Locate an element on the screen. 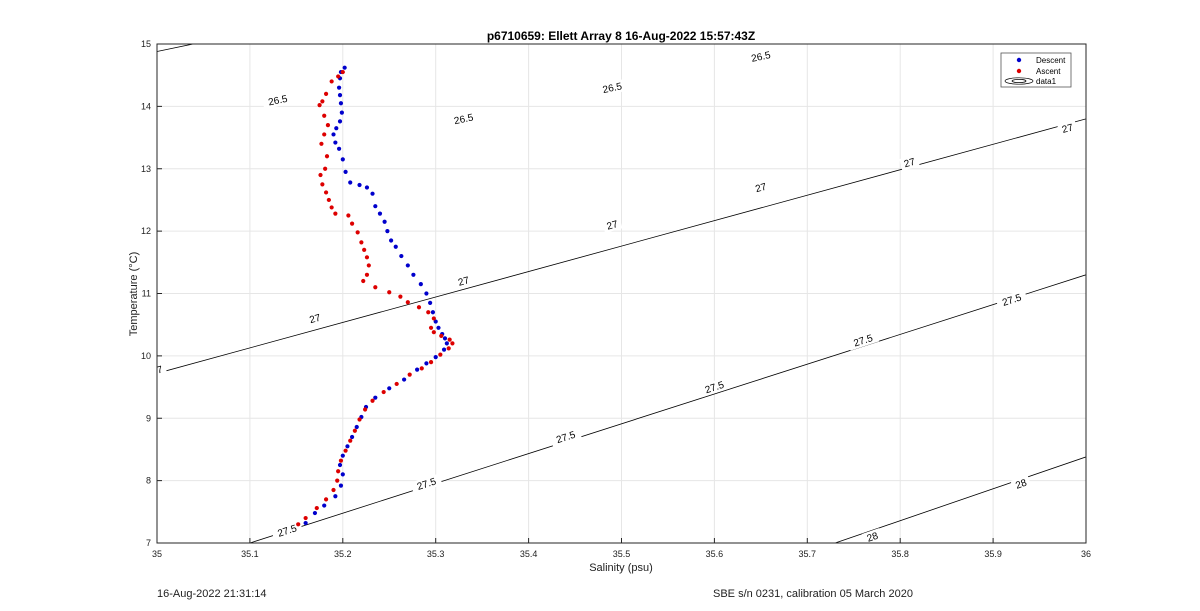 This screenshot has width=1200, height=611. legend-contour-icon-inner is located at coordinates (1019, 81).